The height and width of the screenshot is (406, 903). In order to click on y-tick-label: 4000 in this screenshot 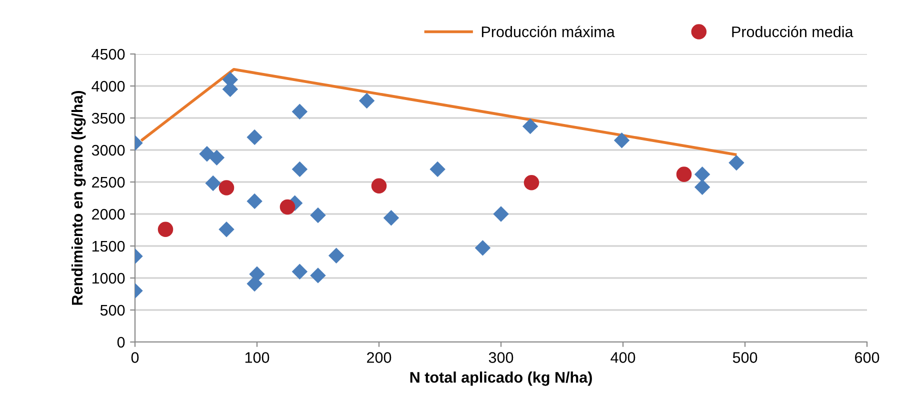, I will do `click(108, 86)`.